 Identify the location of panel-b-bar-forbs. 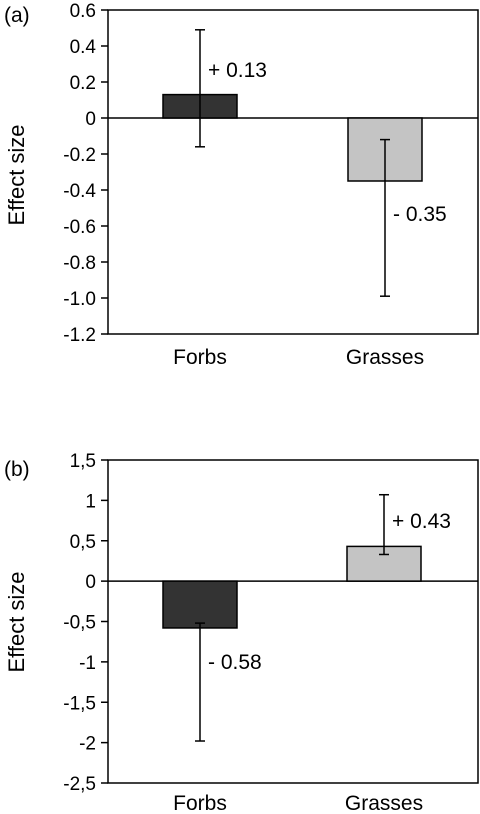
(200, 604).